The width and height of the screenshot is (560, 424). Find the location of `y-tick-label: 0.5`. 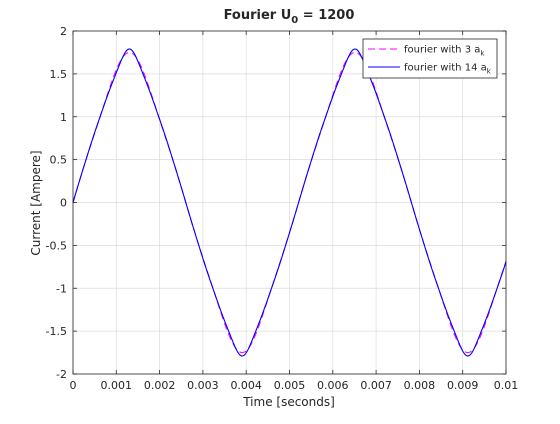

y-tick-label: 0.5 is located at coordinates (59, 160).